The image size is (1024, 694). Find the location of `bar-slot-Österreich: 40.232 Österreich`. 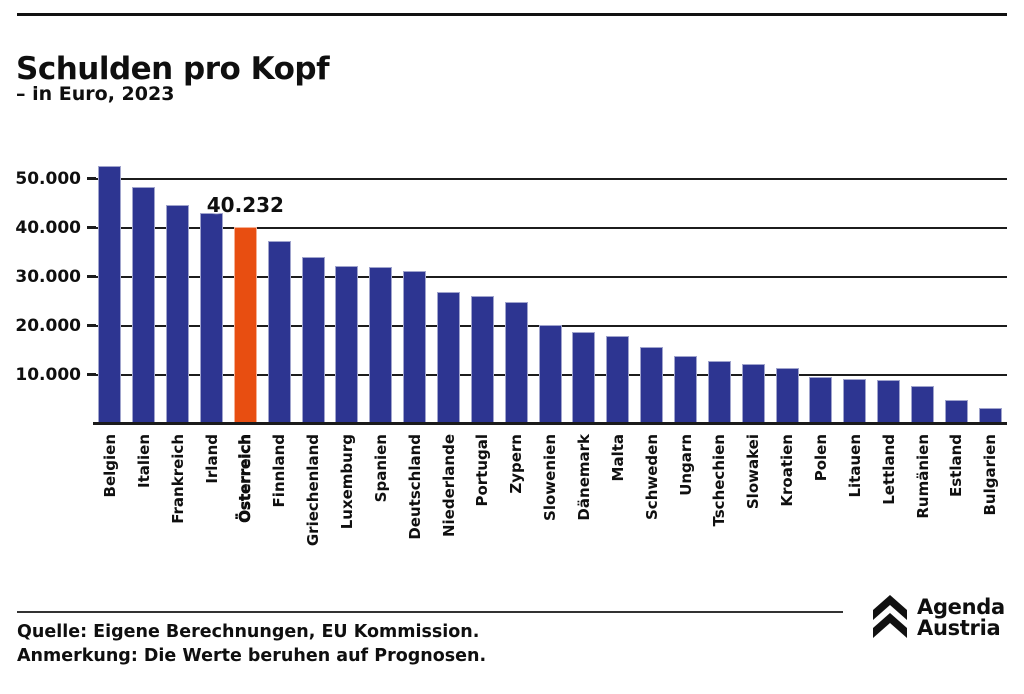

bar-slot-Österreich: 40.232 Österreich is located at coordinates (245, 339).